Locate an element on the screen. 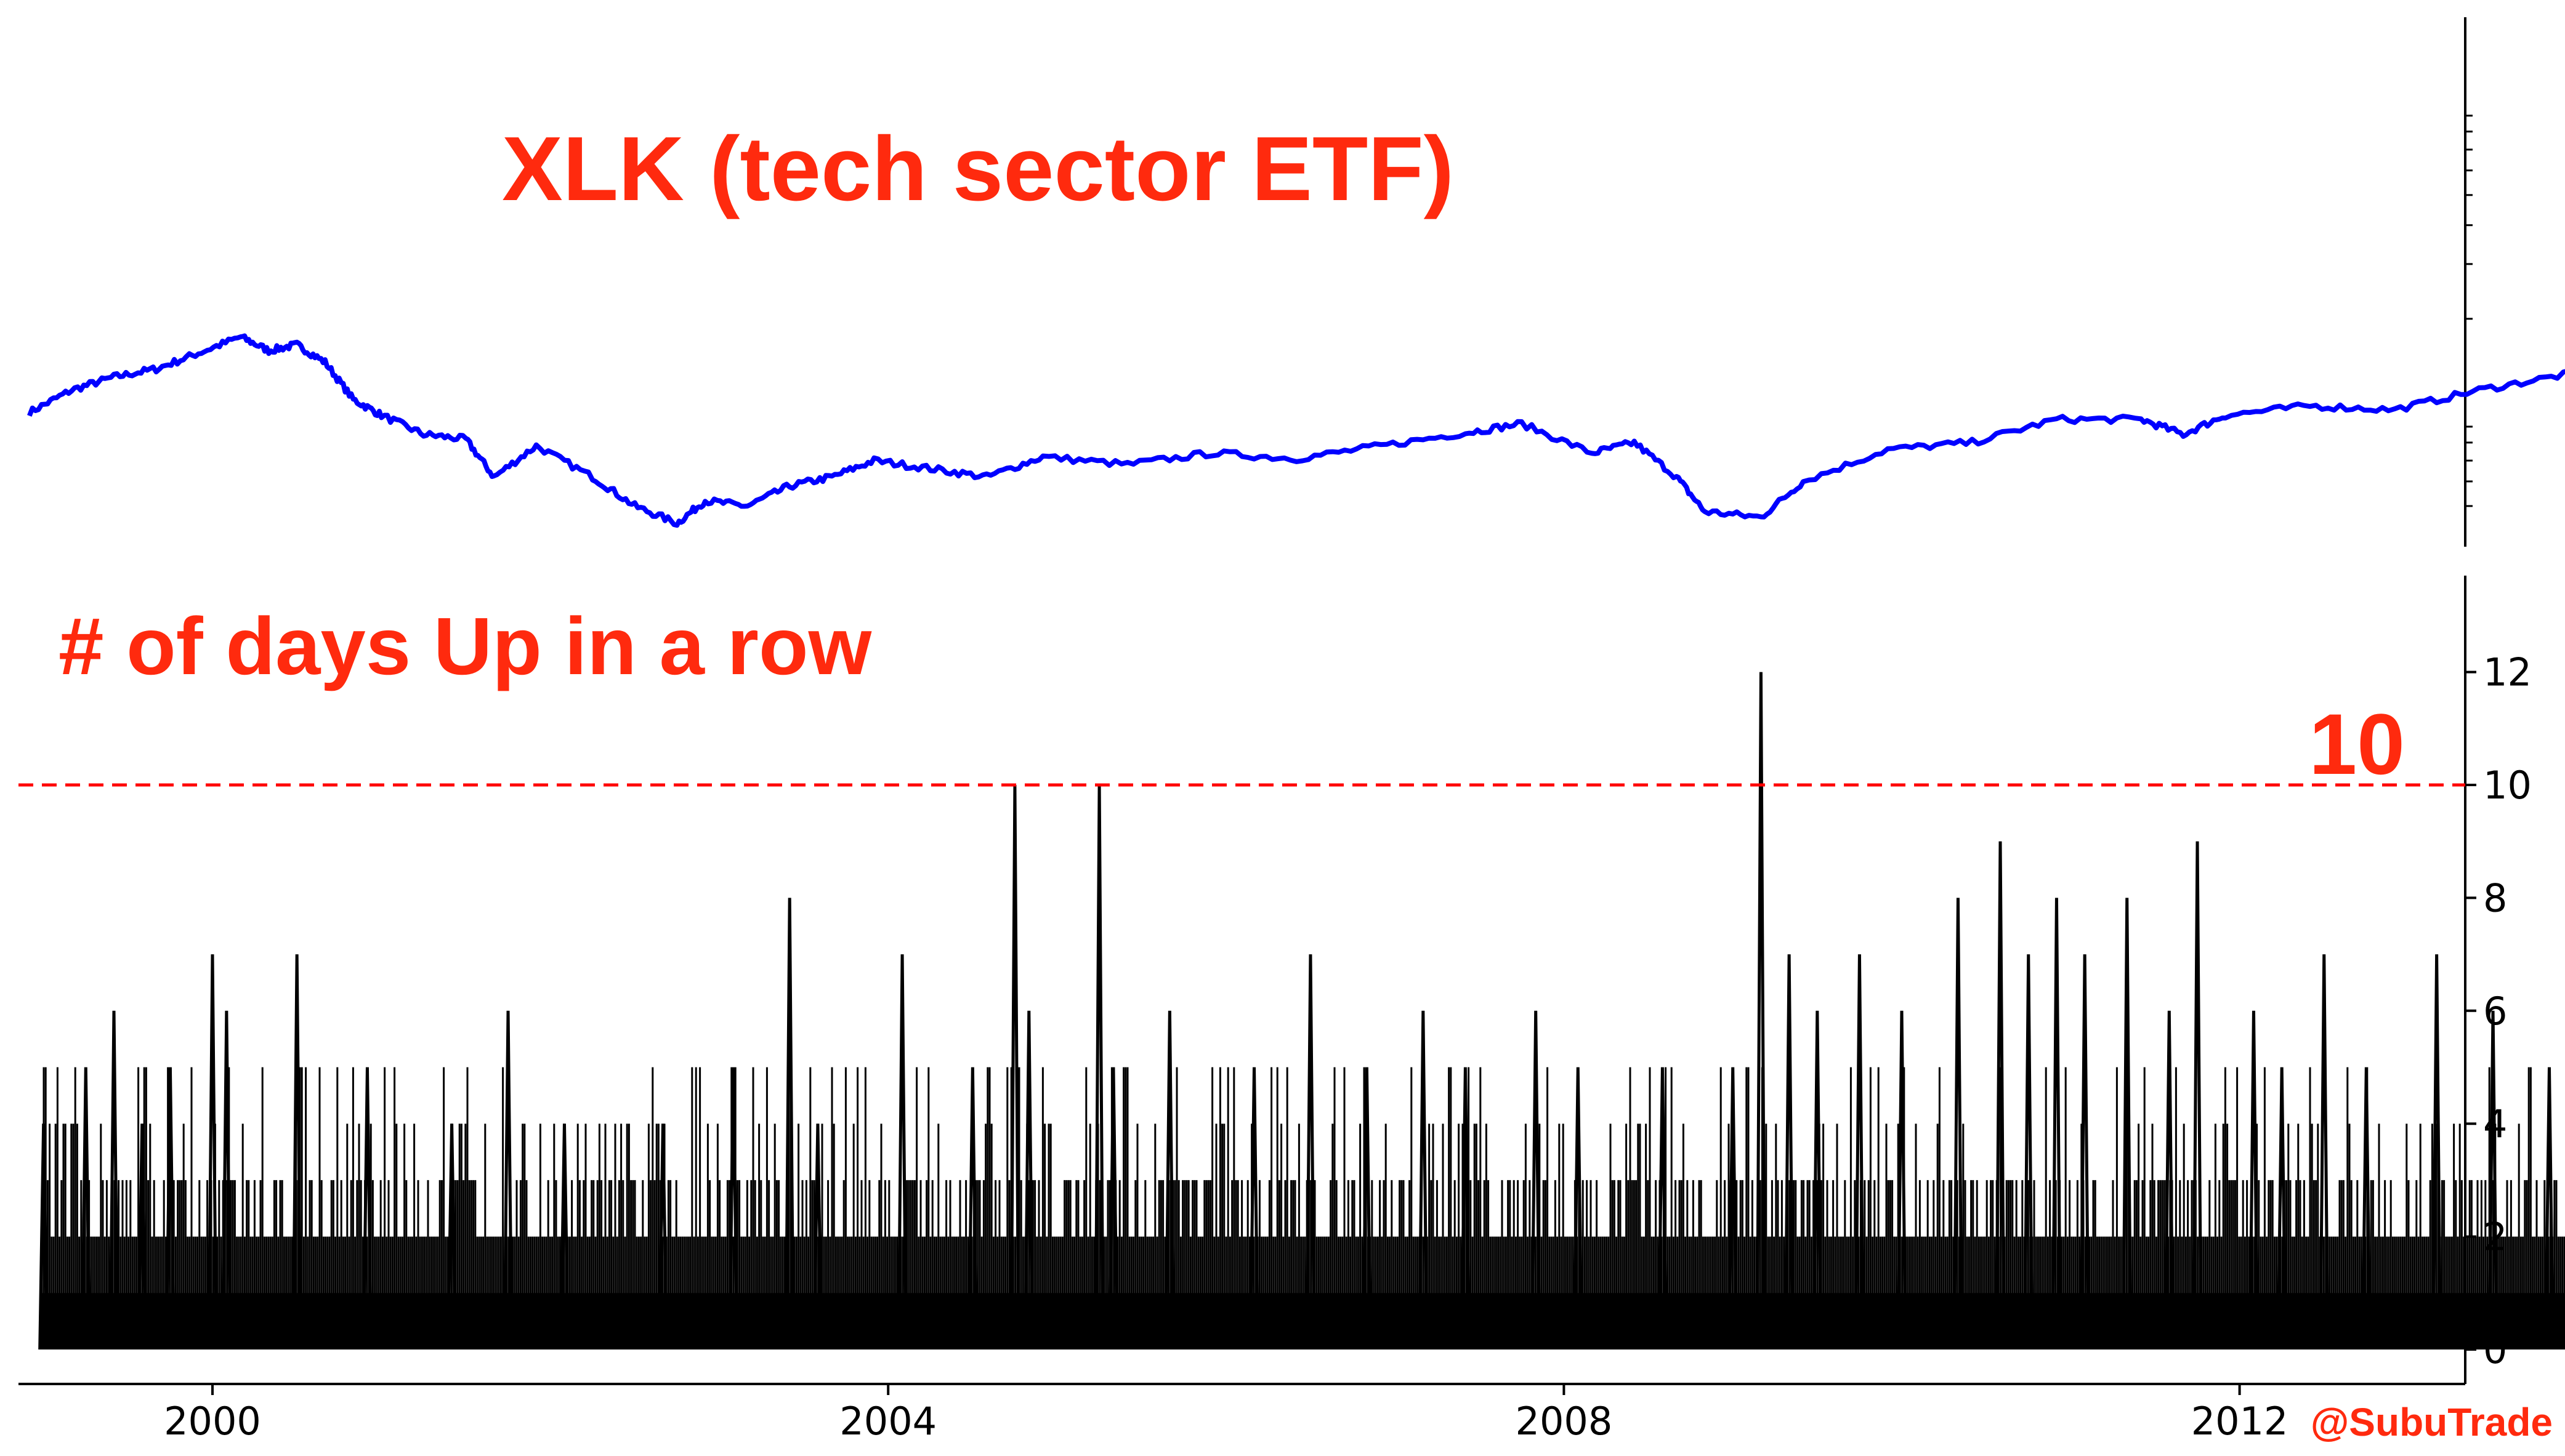  x-tick-label: 2000 is located at coordinates (212, 1422).